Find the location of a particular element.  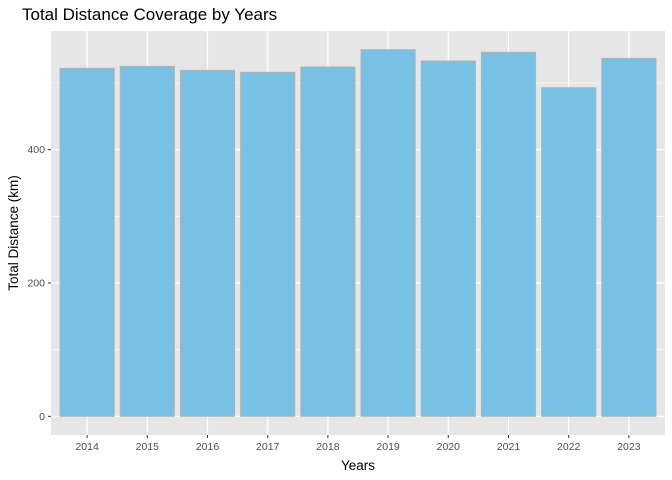

bar-2017 is located at coordinates (268, 244).